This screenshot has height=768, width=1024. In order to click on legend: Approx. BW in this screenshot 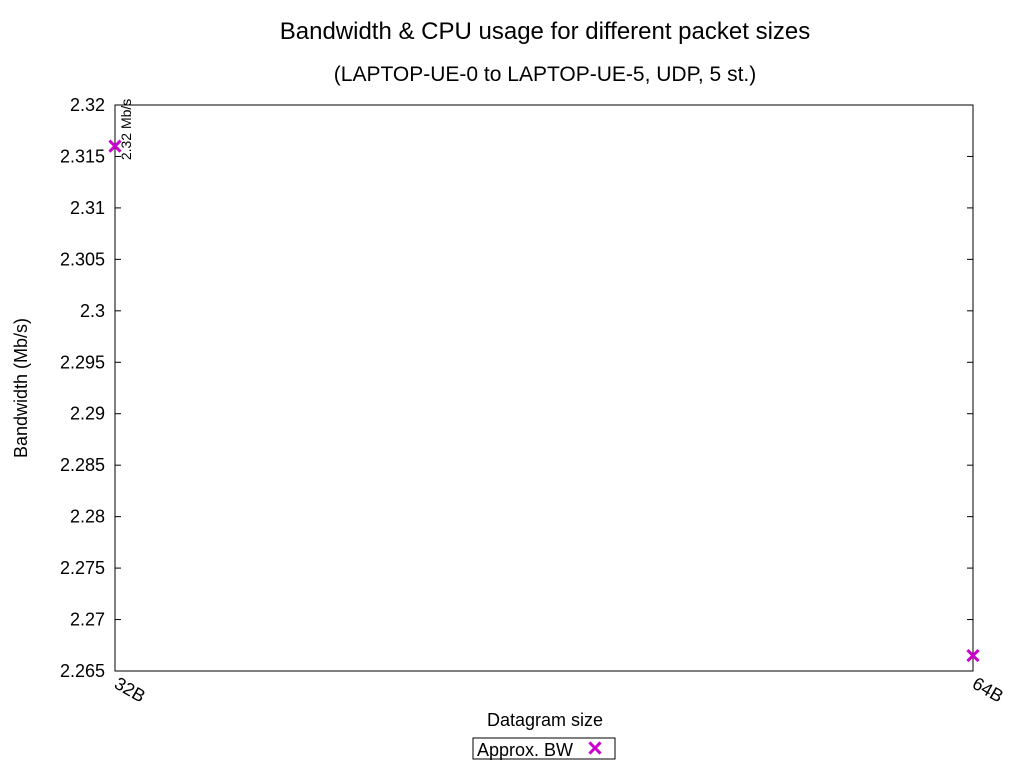, I will do `click(544, 748)`.